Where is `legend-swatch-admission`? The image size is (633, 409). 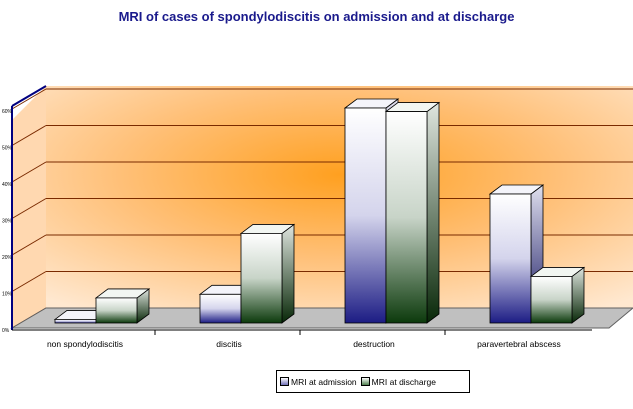
legend-swatch-admission is located at coordinates (284, 381).